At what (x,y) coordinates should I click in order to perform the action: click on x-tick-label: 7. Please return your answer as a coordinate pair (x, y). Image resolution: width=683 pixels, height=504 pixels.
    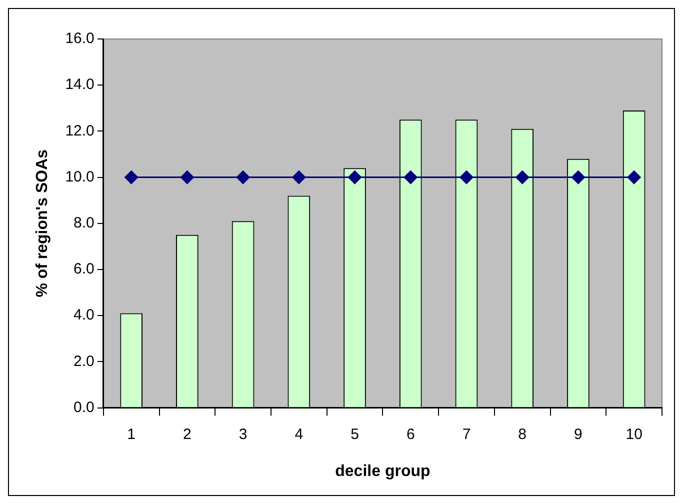
    Looking at the image, I should click on (466, 434).